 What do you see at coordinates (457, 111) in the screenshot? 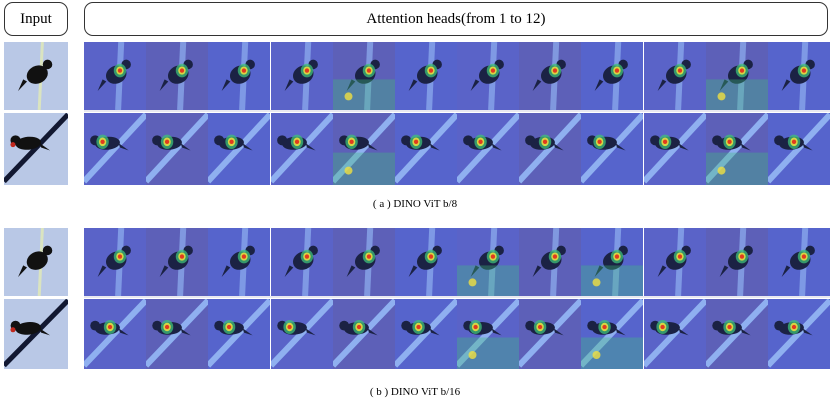
I see `row-divider-a` at bounding box center [457, 111].